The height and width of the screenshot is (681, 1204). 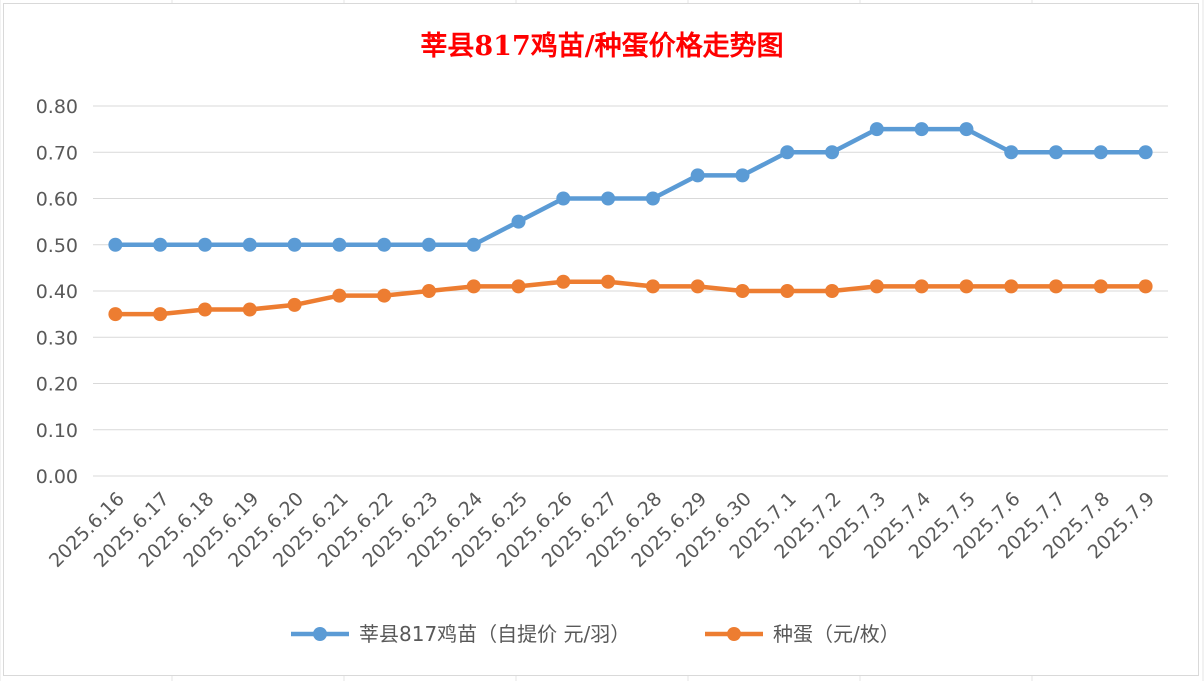 I want to click on legend-item-1: 莘县817鸡苗（自提价 元/羽）, so click(x=460, y=634).